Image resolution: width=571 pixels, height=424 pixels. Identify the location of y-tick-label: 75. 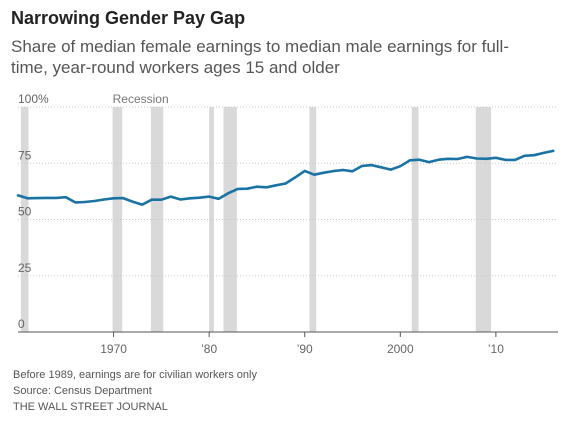
(25, 155).